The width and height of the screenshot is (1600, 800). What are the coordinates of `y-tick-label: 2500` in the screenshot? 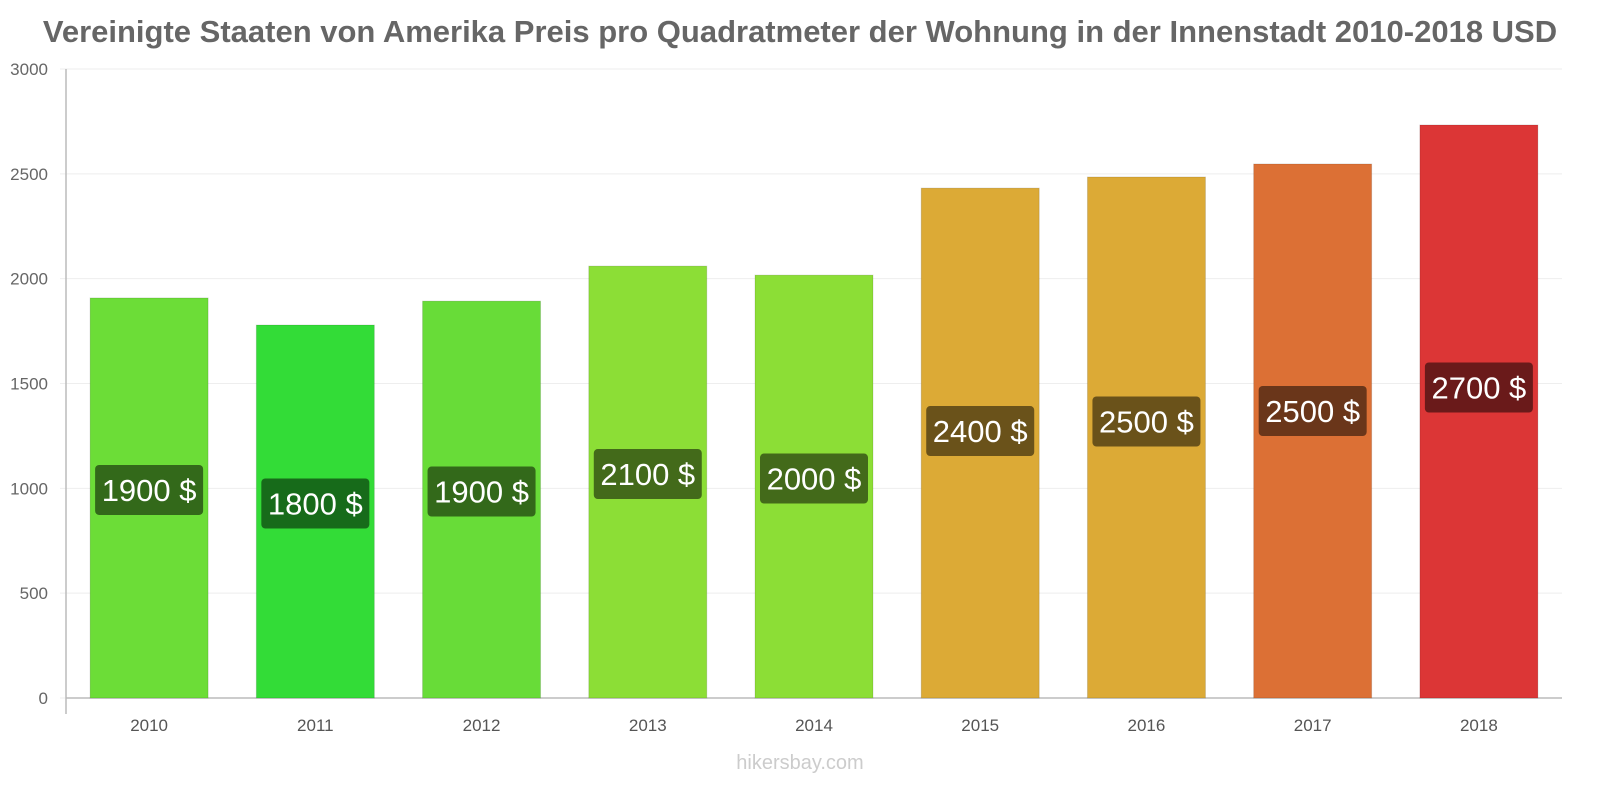 It's located at (29, 174).